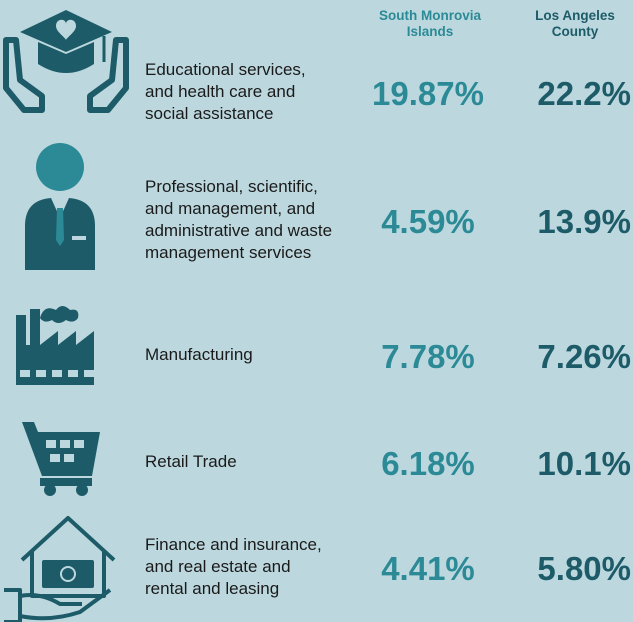  What do you see at coordinates (60, 569) in the screenshot?
I see `finance-icon` at bounding box center [60, 569].